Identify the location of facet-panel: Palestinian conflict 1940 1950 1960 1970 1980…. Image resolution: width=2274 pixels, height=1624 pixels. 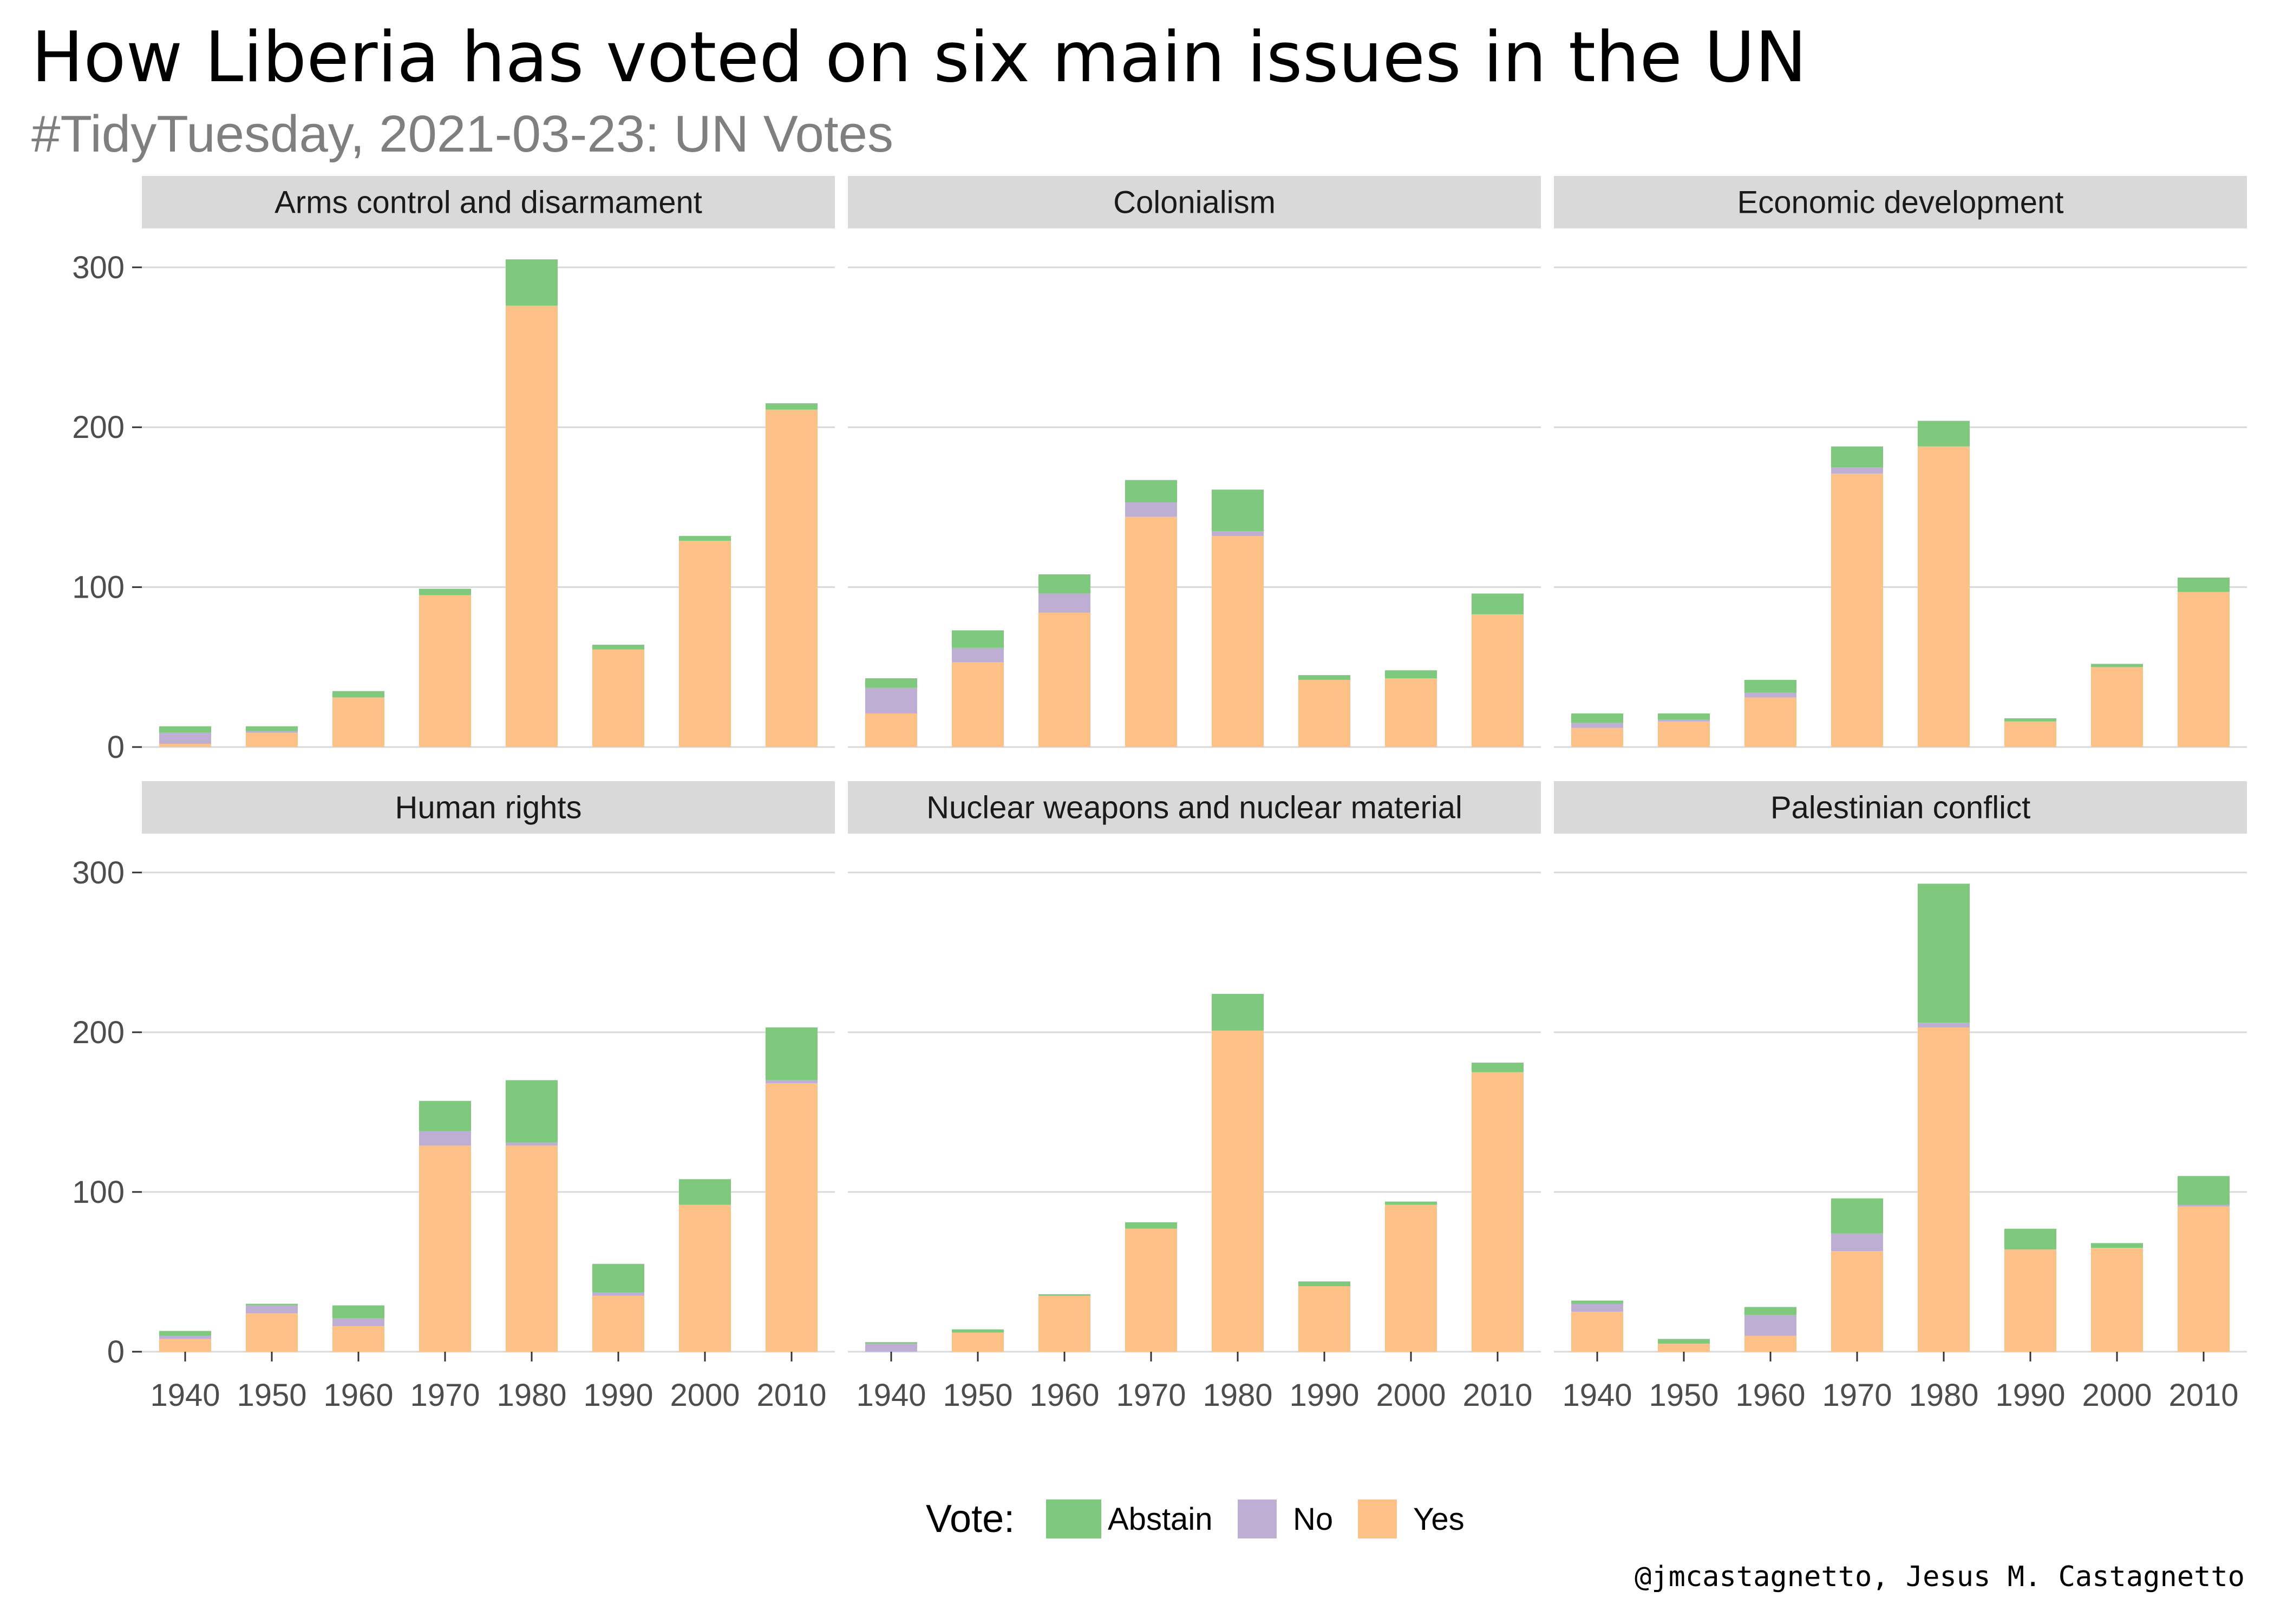
(1901, 1097).